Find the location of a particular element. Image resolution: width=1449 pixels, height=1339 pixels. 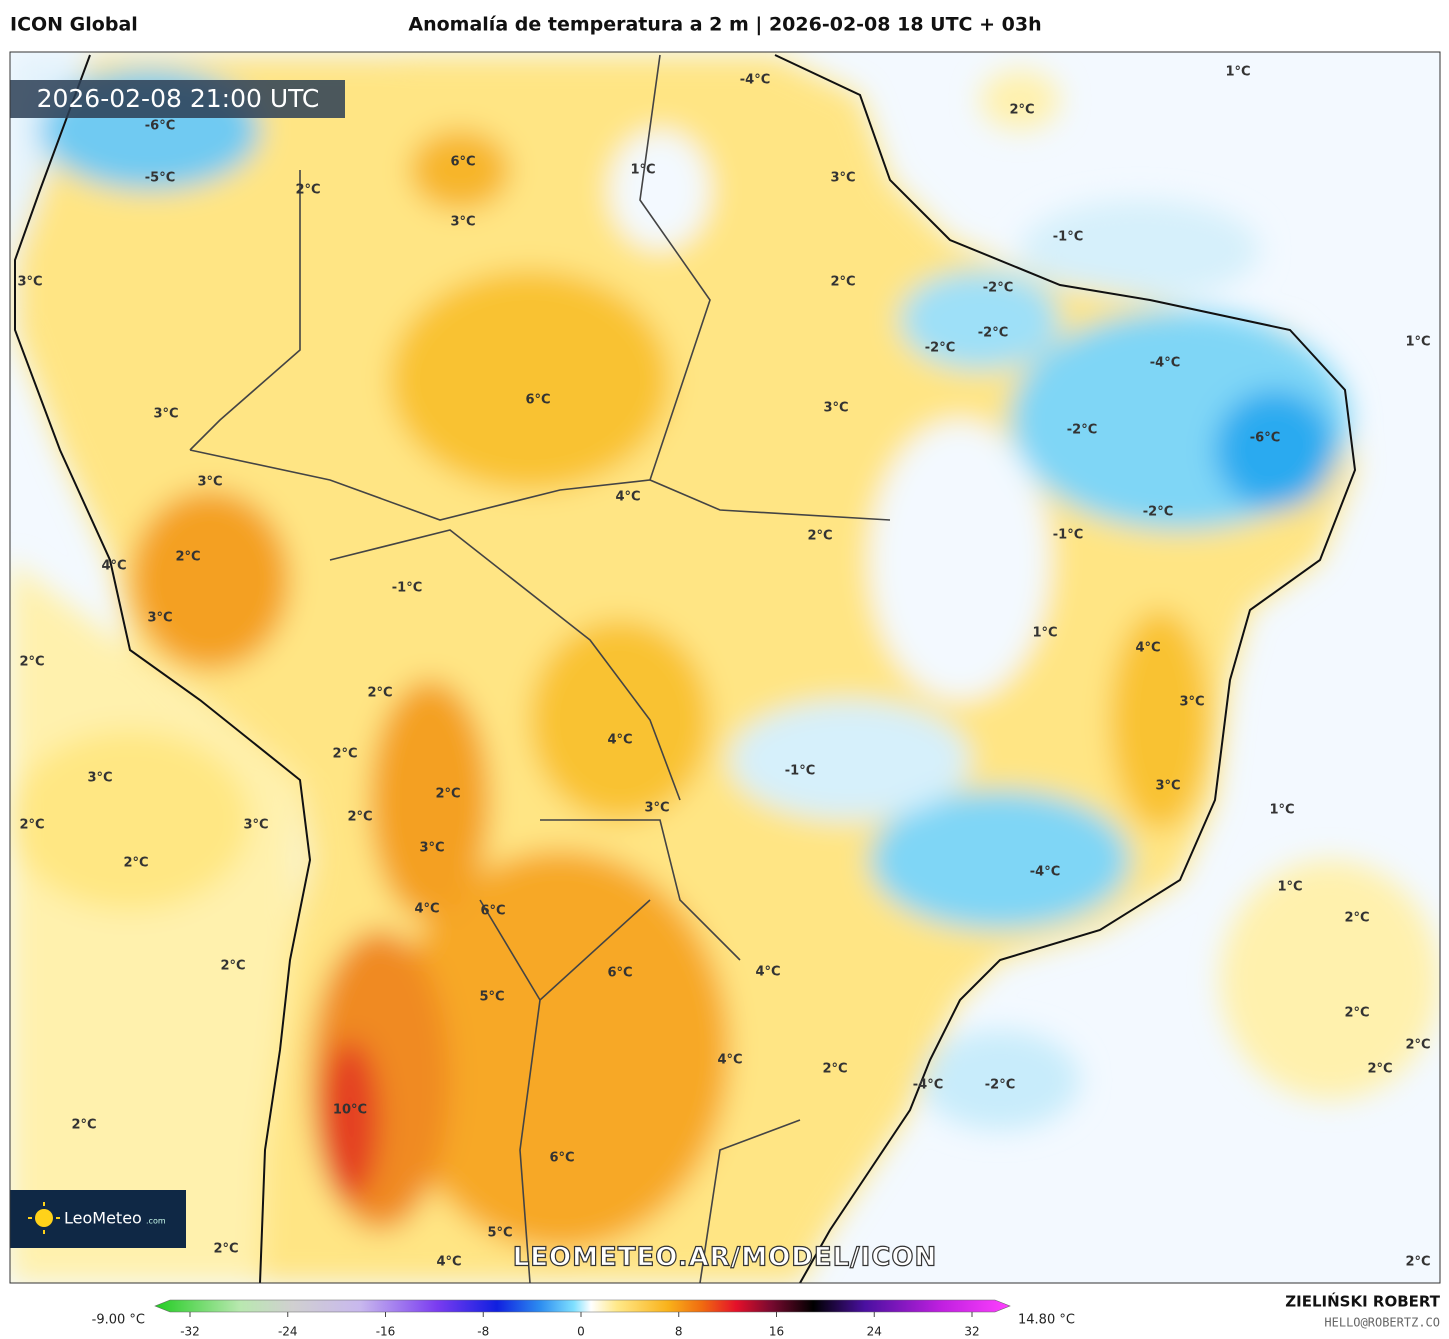

colorbar-tick-label: 24 is located at coordinates (874, 1332).